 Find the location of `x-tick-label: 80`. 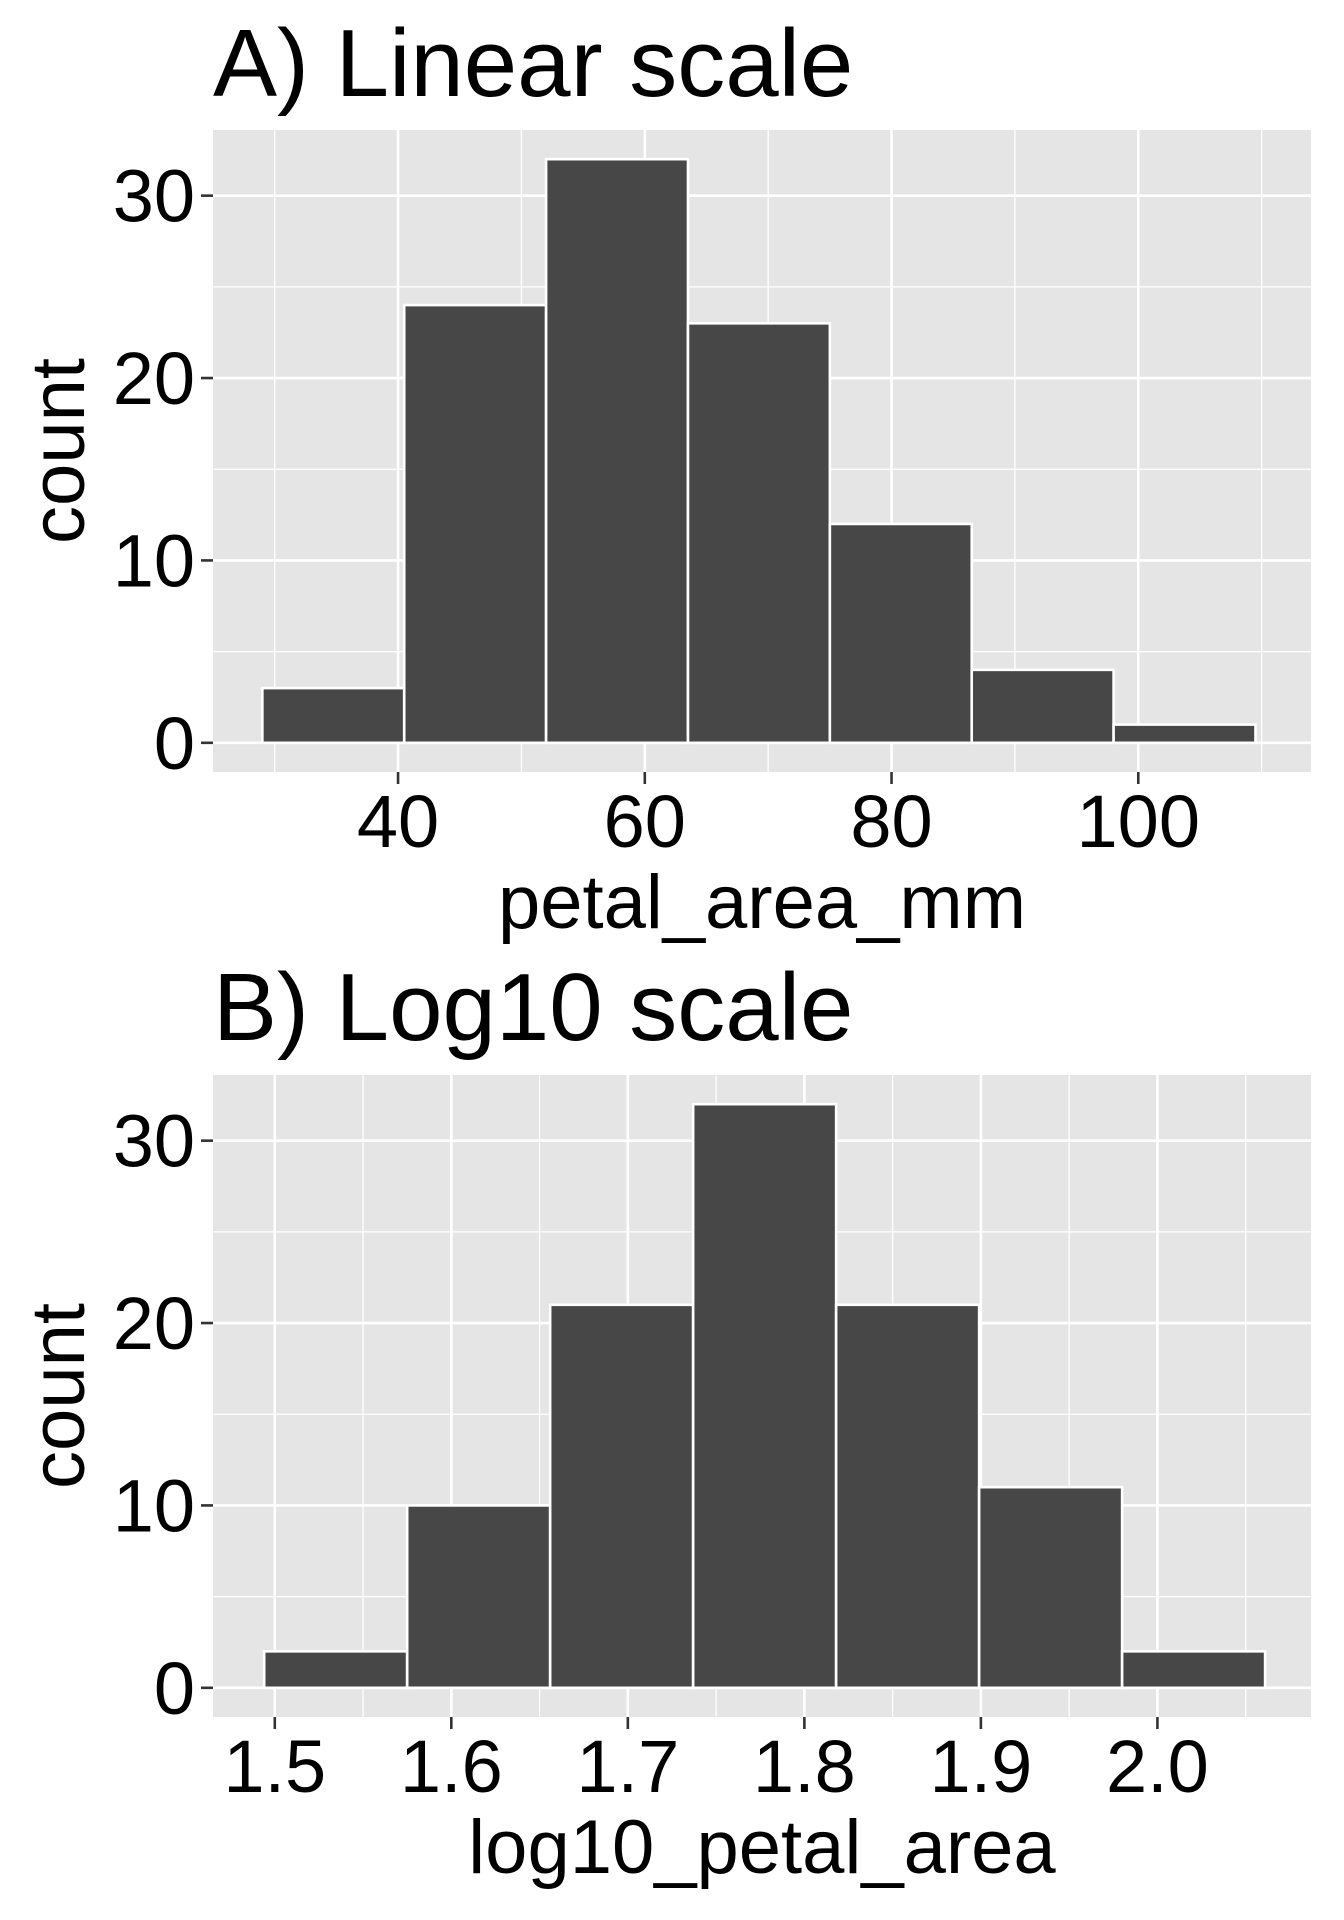

x-tick-label: 80 is located at coordinates (891, 821).